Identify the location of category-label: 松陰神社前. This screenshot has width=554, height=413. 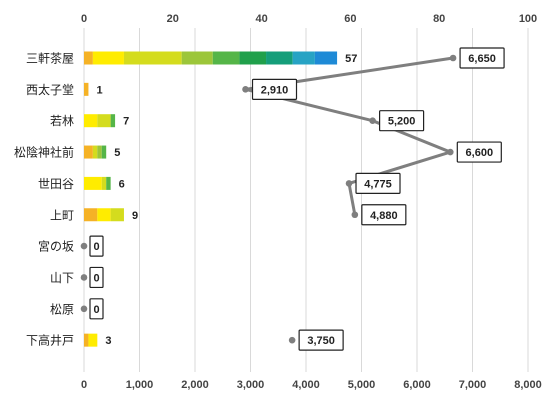
(44, 152).